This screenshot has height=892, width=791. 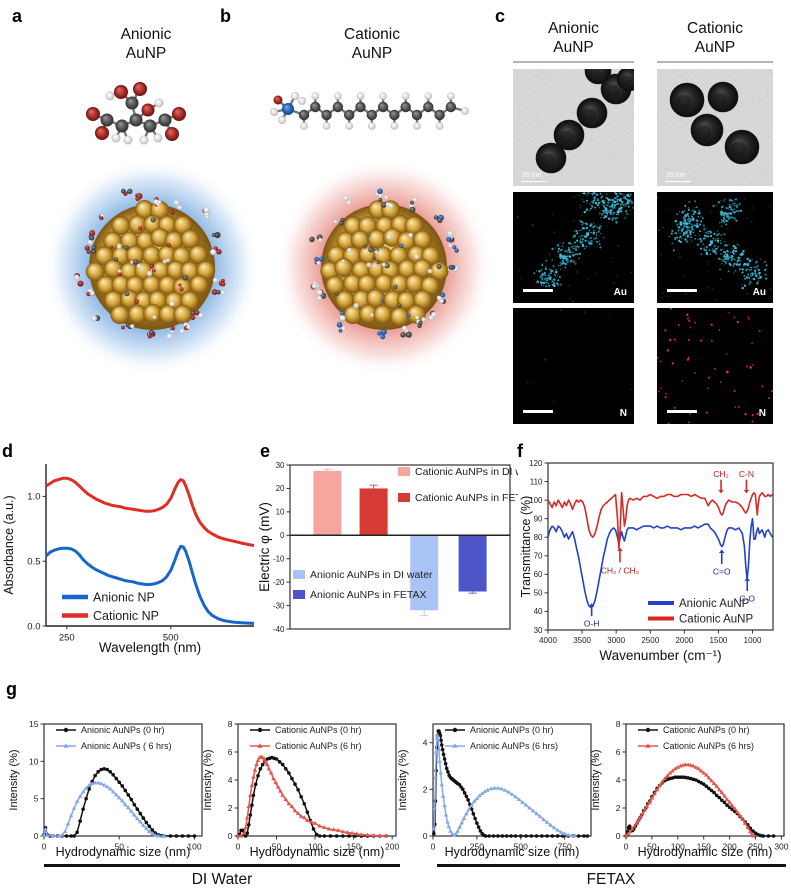 I want to click on svg-text: 20, so click(x=280, y=488).